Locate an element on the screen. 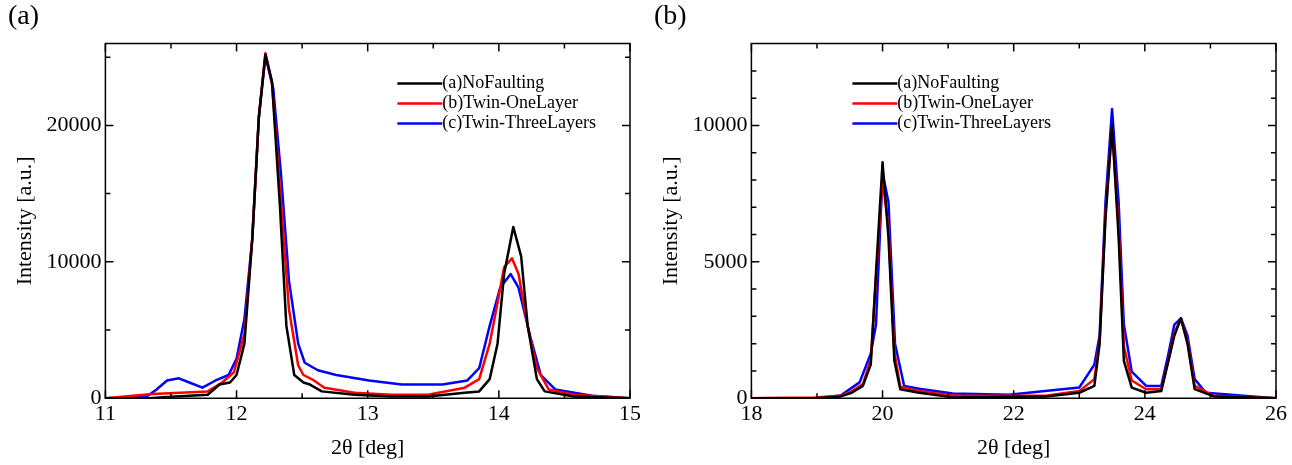 The height and width of the screenshot is (465, 1292). x-tick-label: 24 is located at coordinates (1144, 413).